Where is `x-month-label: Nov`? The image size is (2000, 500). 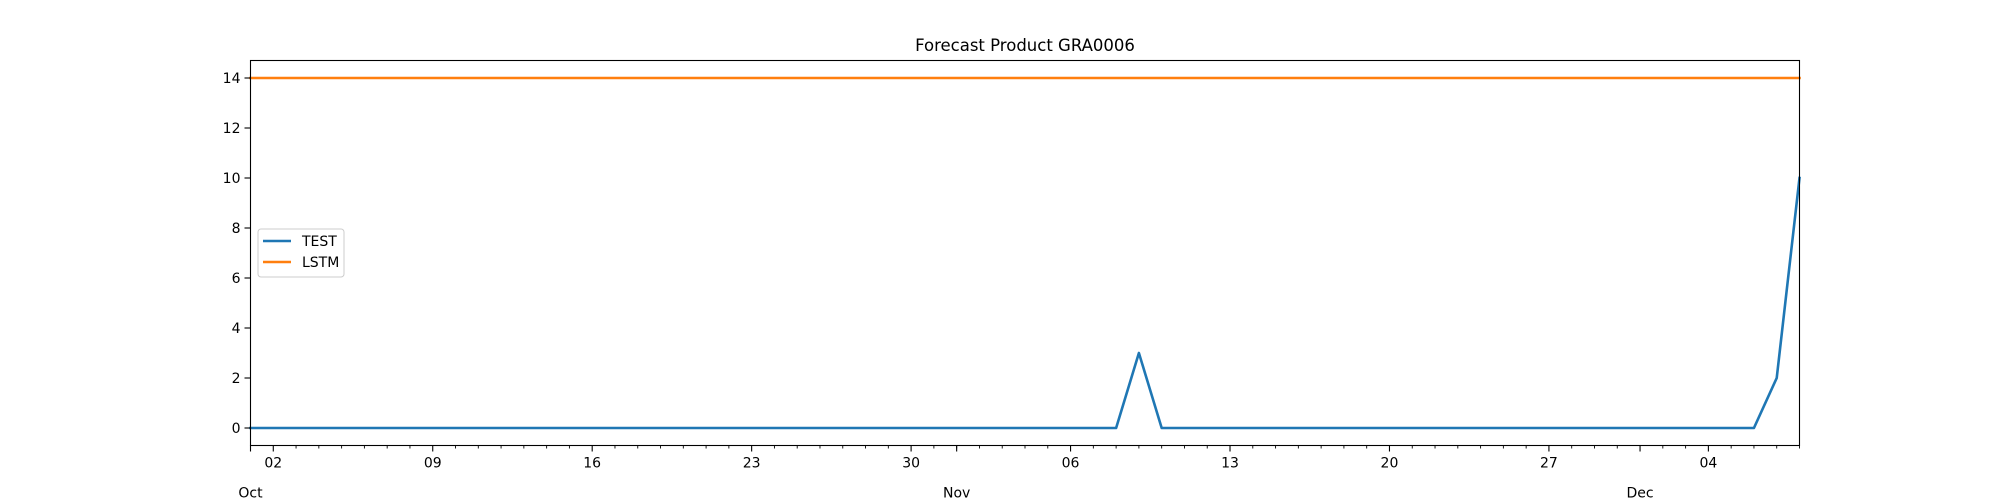 x-month-label: Nov is located at coordinates (956, 493).